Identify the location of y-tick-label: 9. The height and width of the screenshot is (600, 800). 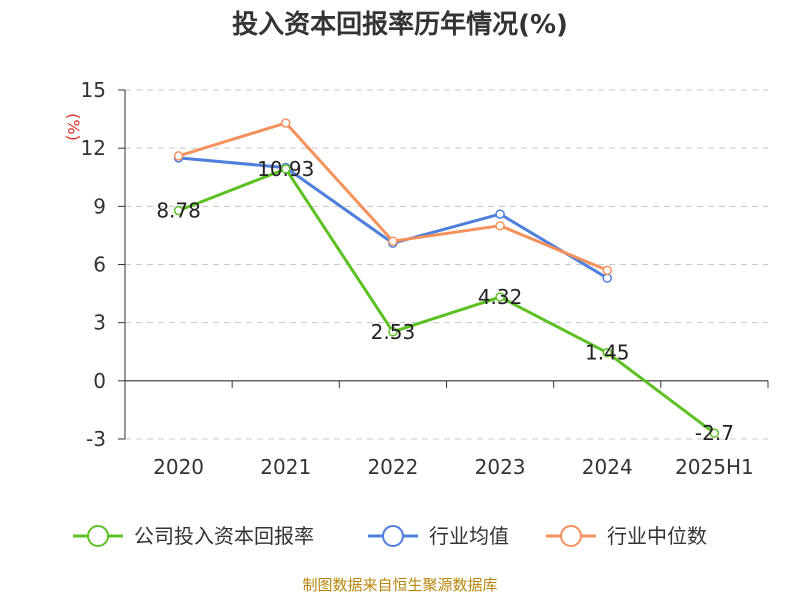
(99, 206).